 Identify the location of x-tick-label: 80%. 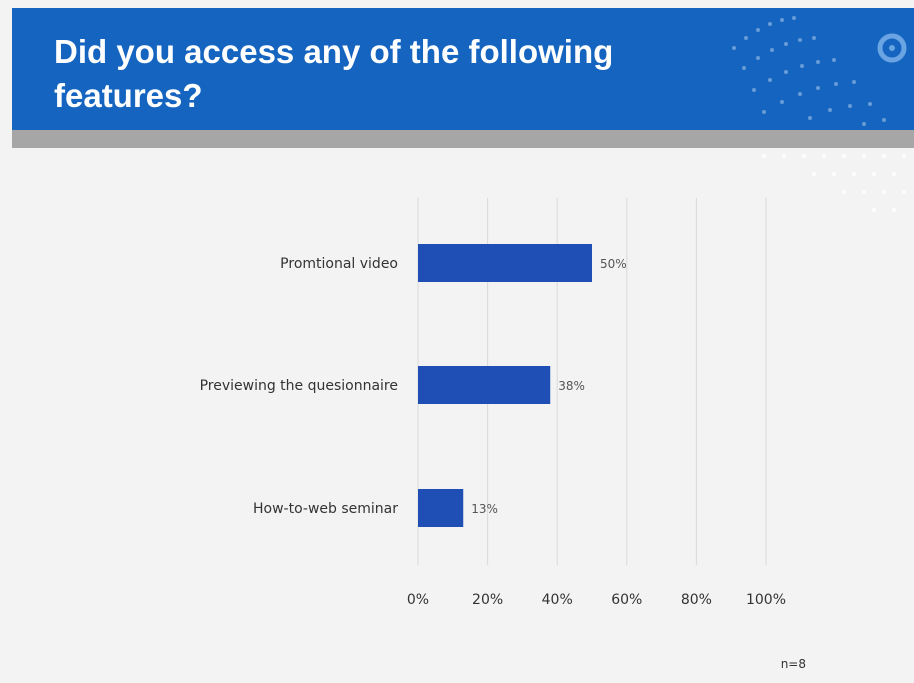
(696, 600).